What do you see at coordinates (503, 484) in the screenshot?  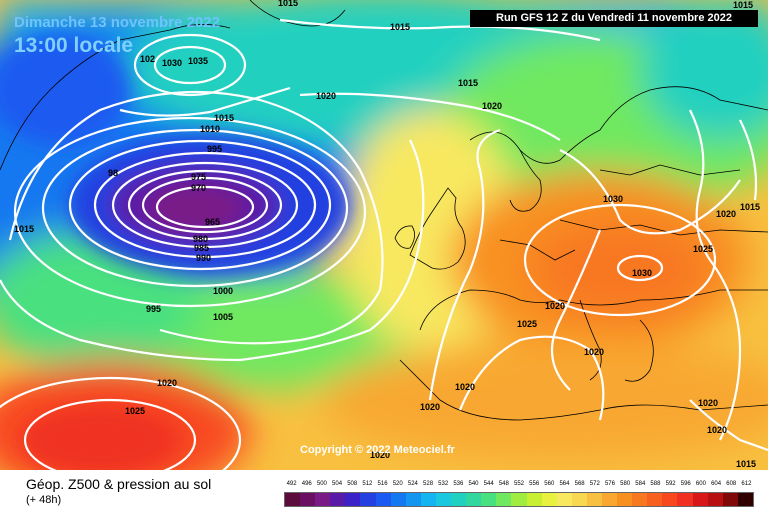 I see `color-scale-label: 548` at bounding box center [503, 484].